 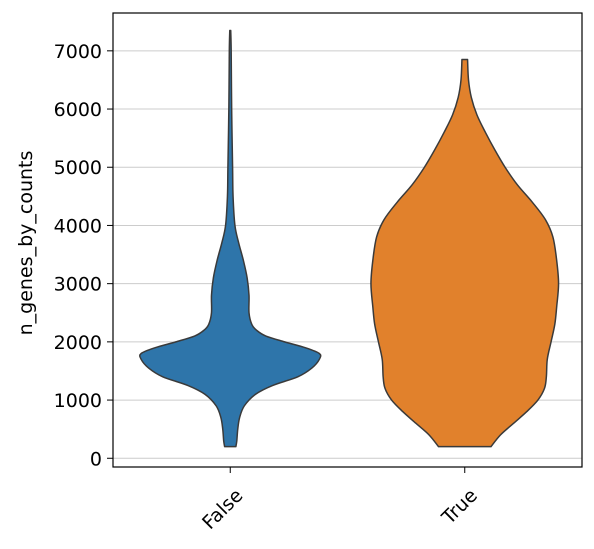 I want to click on y-tick-label: 1000, so click(x=78, y=401).